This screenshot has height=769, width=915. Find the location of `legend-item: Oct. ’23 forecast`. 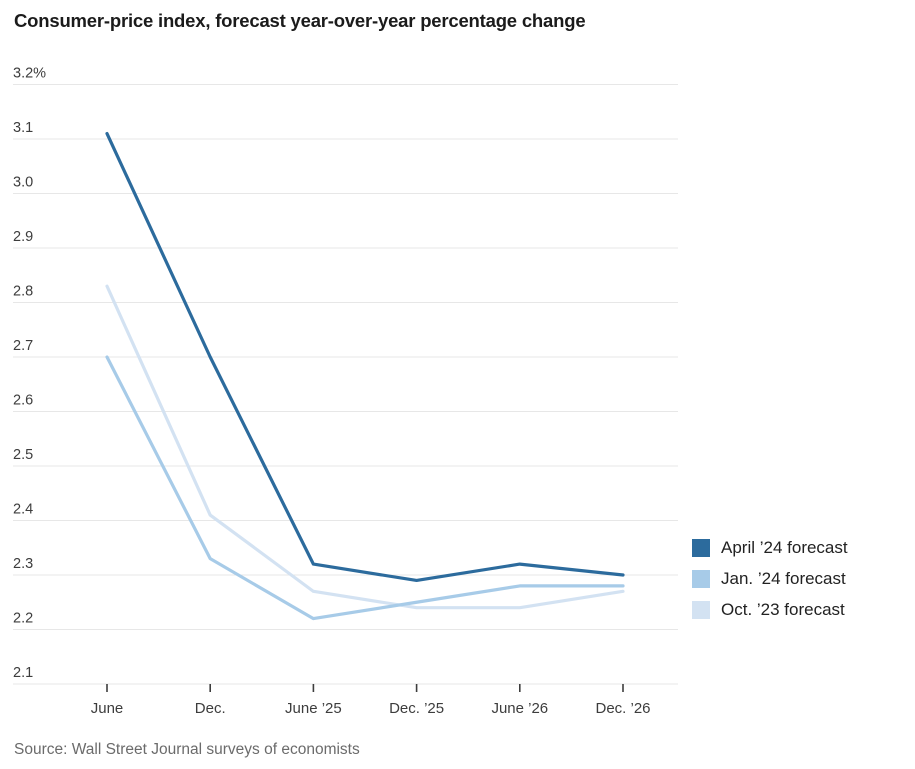

legend-item: Oct. ’23 forecast is located at coordinates (770, 610).